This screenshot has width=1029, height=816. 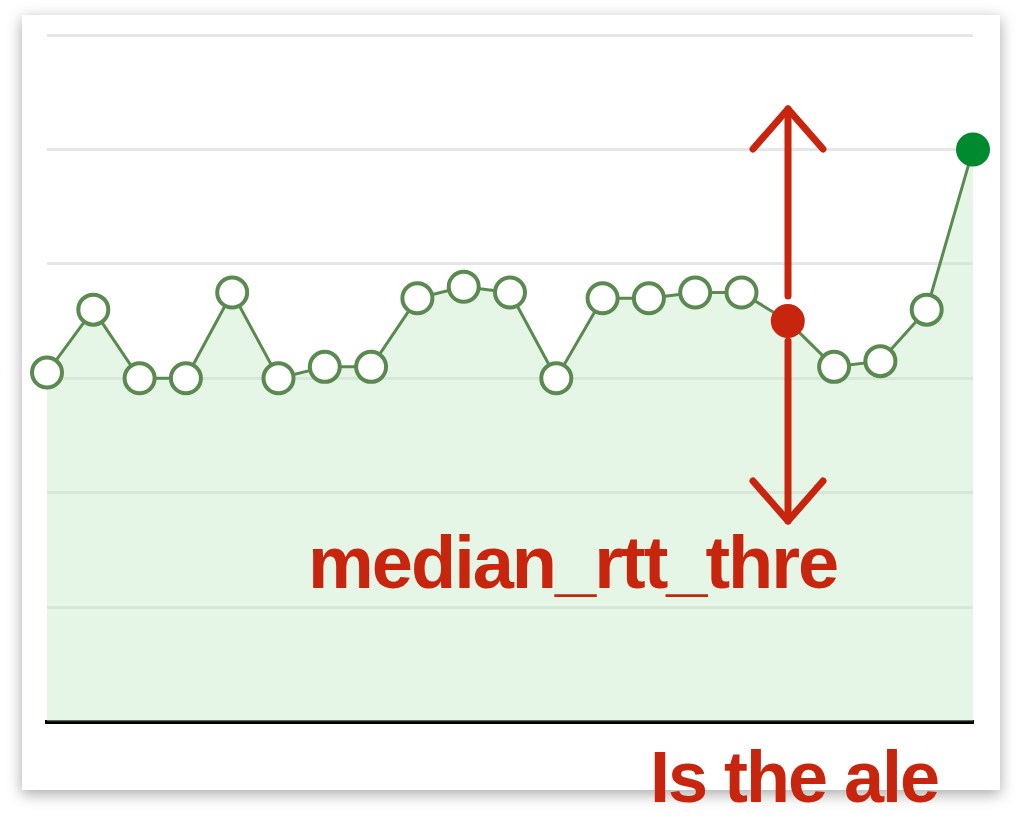 What do you see at coordinates (573, 562) in the screenshot?
I see `annotation: median_rtt_thre` at bounding box center [573, 562].